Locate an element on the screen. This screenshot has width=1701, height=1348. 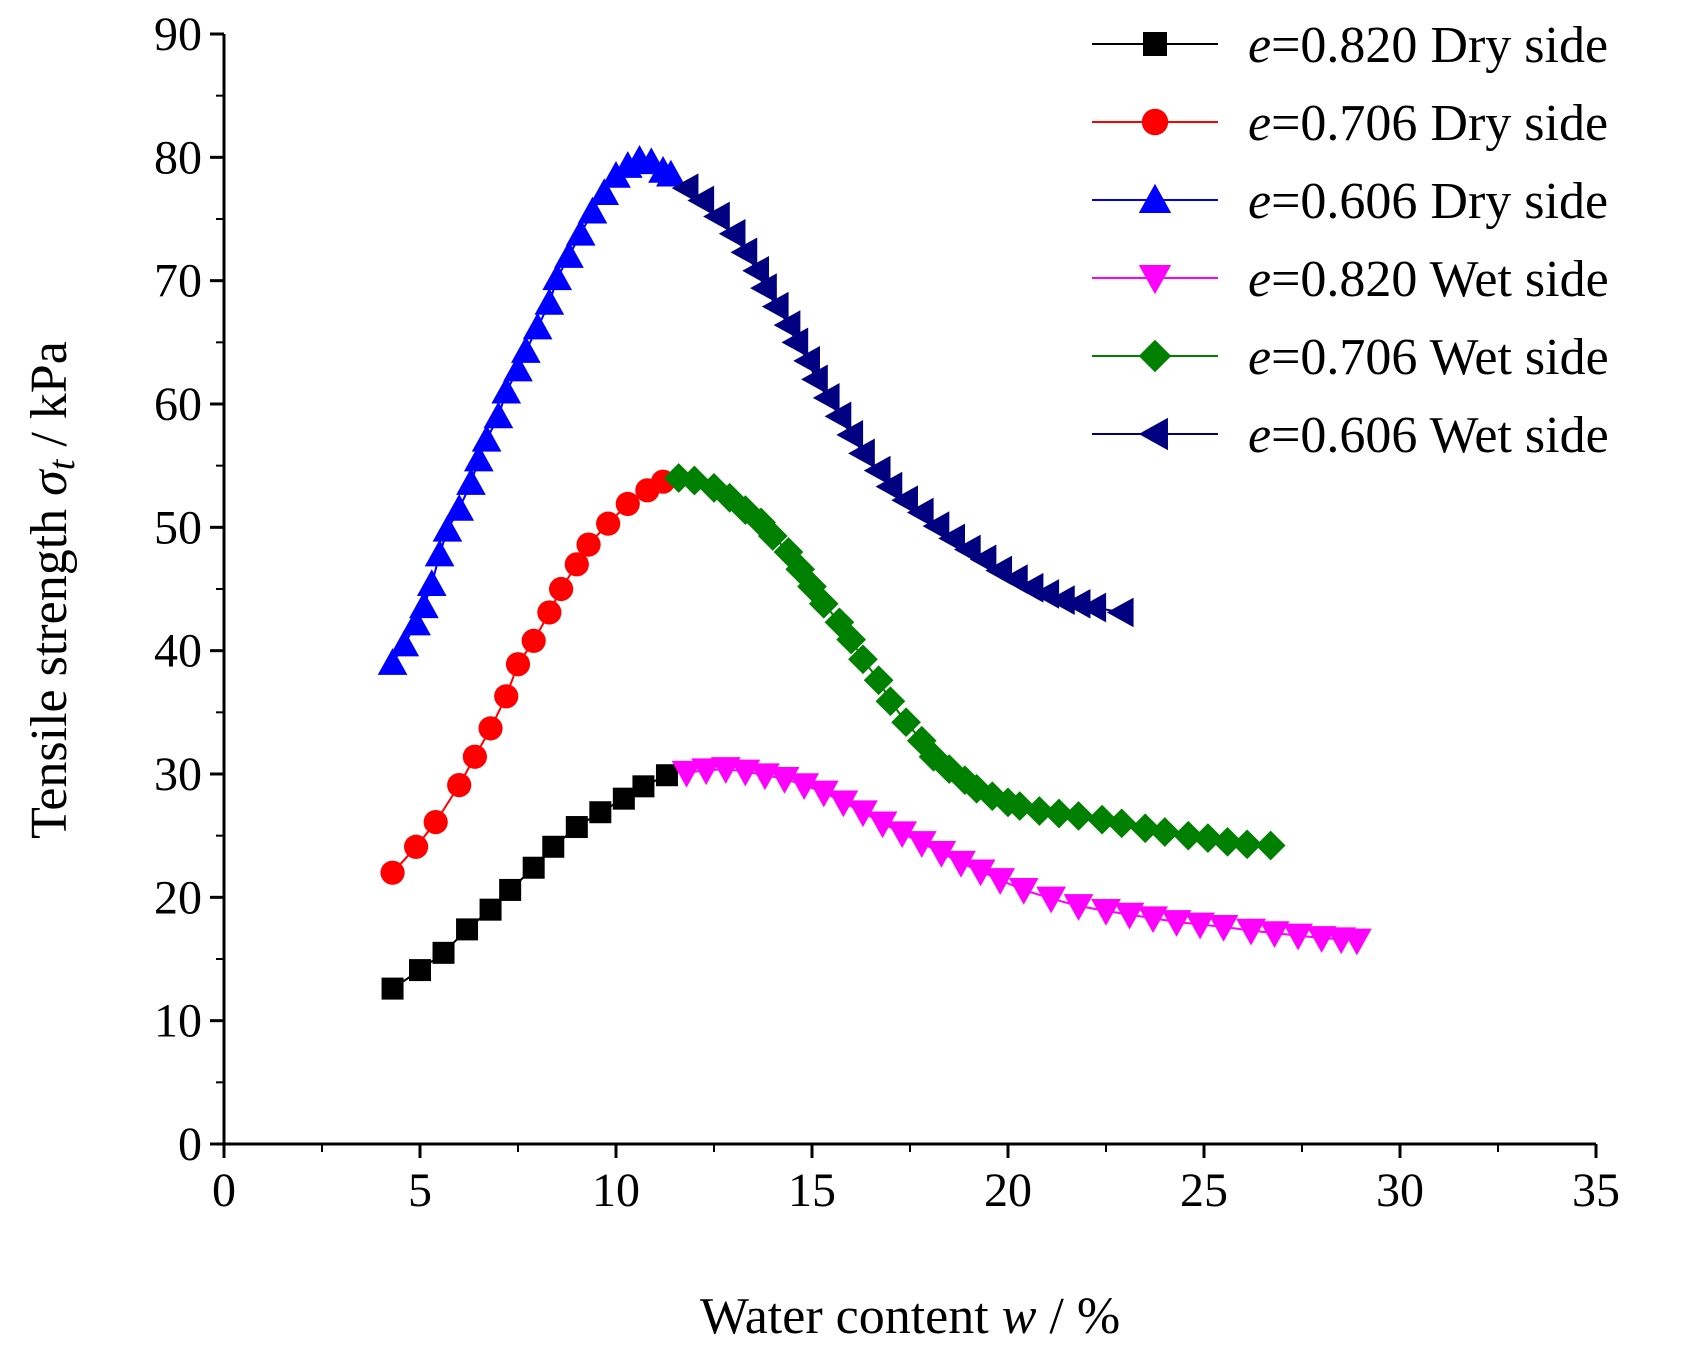
legend-label-text: =0.706 Dry side is located at coordinates (1439, 123).